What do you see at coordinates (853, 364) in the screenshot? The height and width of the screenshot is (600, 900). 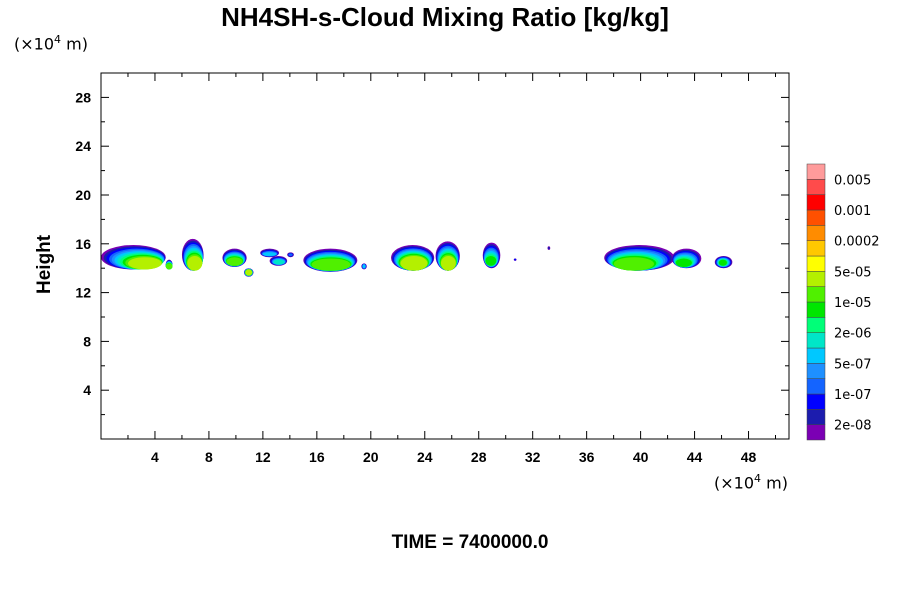 I see `colorbar-label: 5e-07` at bounding box center [853, 364].